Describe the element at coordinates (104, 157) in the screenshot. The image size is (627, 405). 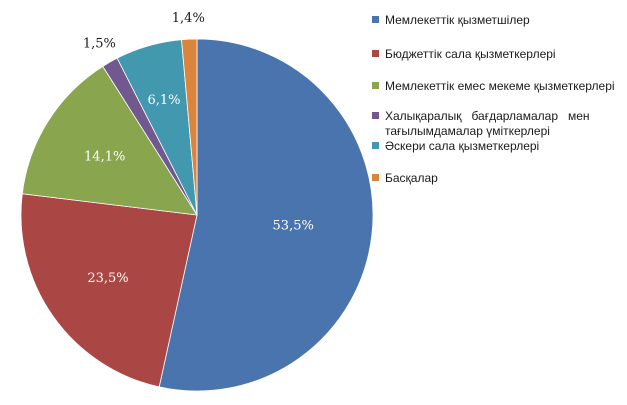
I see `slice-data-label: 14,1%` at that location.